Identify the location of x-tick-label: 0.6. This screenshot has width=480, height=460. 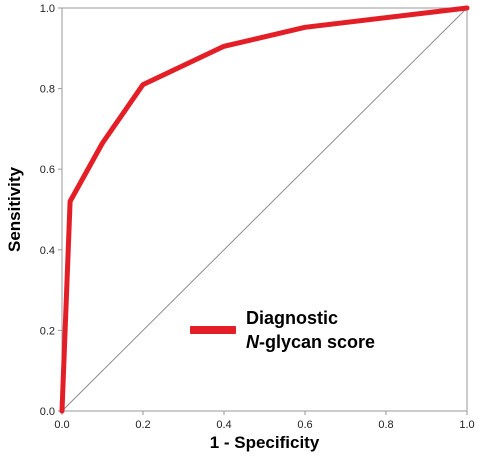
(304, 425).